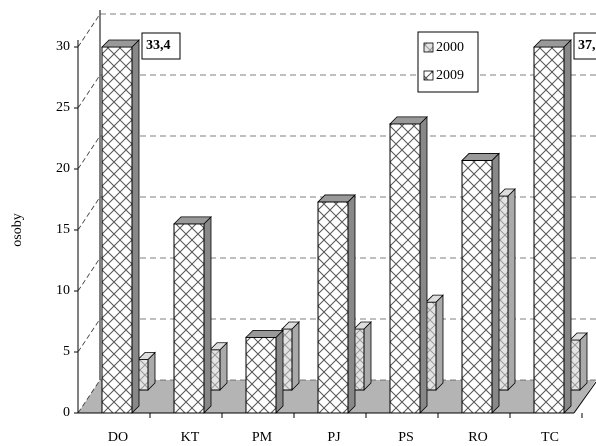  Describe the element at coordinates (66, 412) in the screenshot. I see `y-tick-label: 0` at that location.